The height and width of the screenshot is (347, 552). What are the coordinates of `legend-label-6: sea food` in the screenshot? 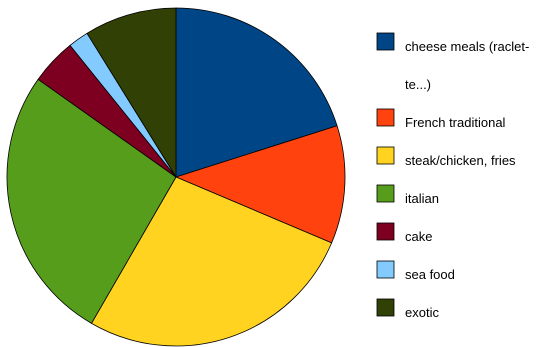 It's located at (430, 274).